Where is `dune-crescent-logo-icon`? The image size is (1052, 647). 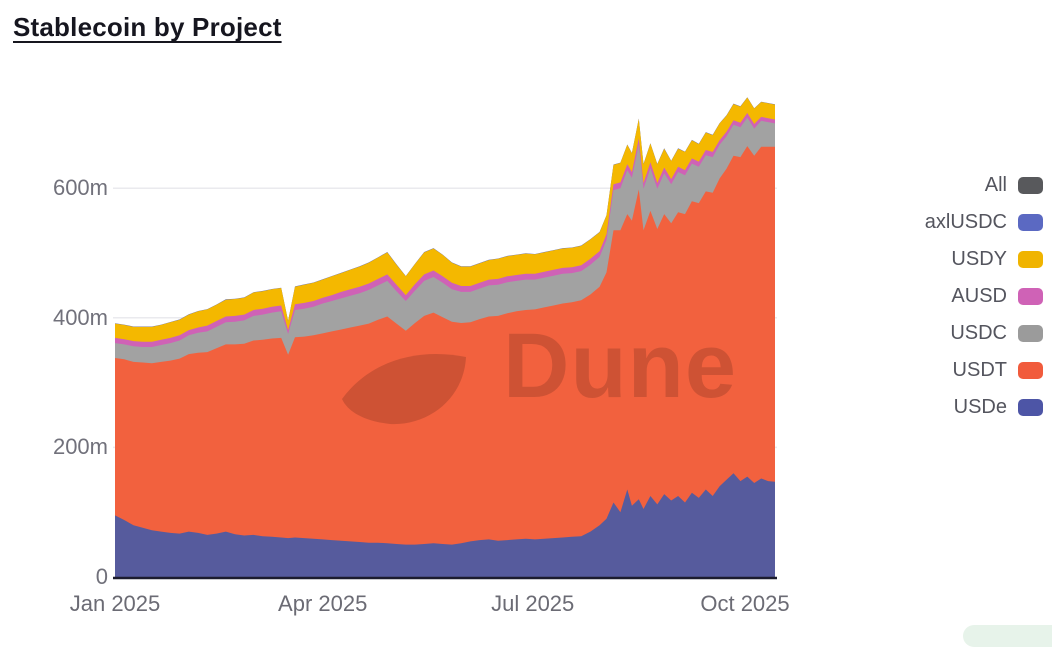 dune-crescent-logo-icon is located at coordinates (404, 389).